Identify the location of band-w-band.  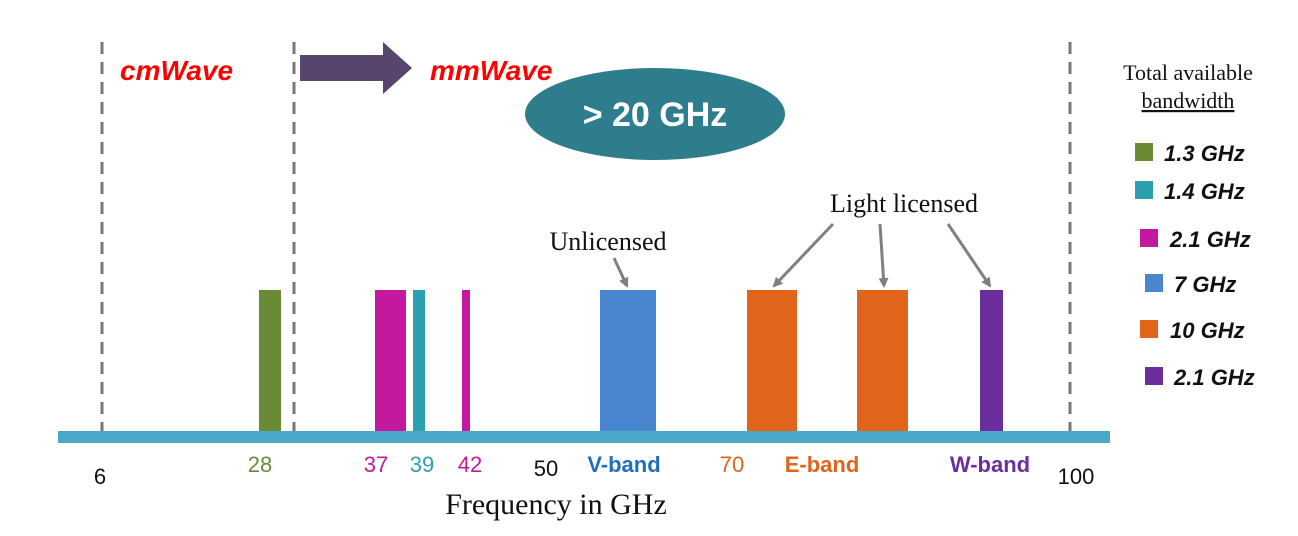
(991, 362).